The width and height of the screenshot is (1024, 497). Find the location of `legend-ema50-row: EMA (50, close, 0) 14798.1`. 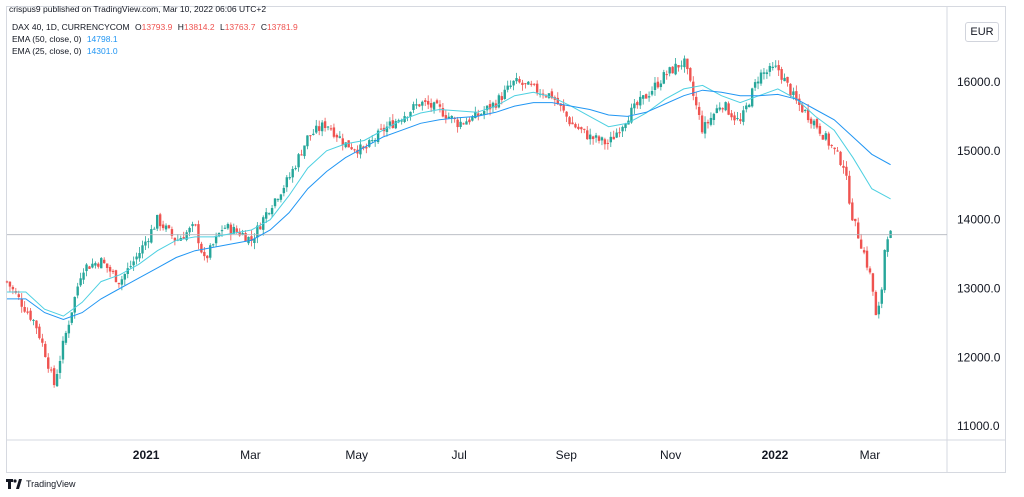

legend-ema50-row: EMA (50, close, 0) 14798.1 is located at coordinates (65, 39).